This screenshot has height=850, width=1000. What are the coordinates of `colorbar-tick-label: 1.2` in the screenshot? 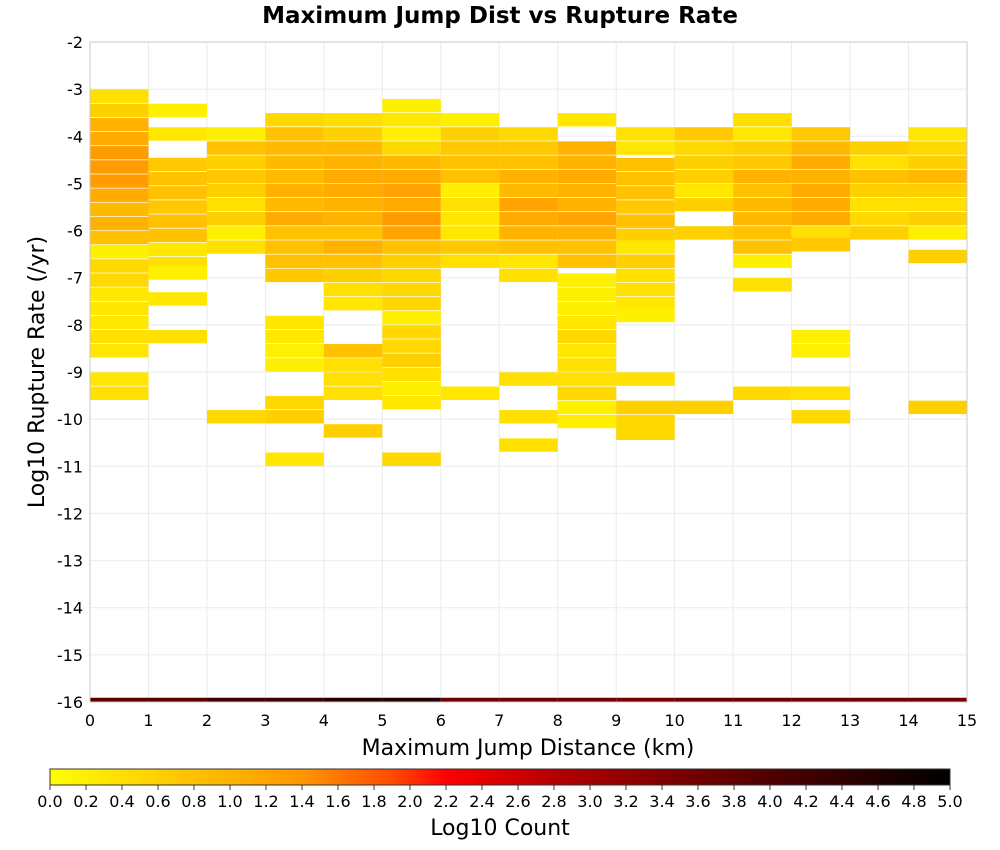 It's located at (265, 801).